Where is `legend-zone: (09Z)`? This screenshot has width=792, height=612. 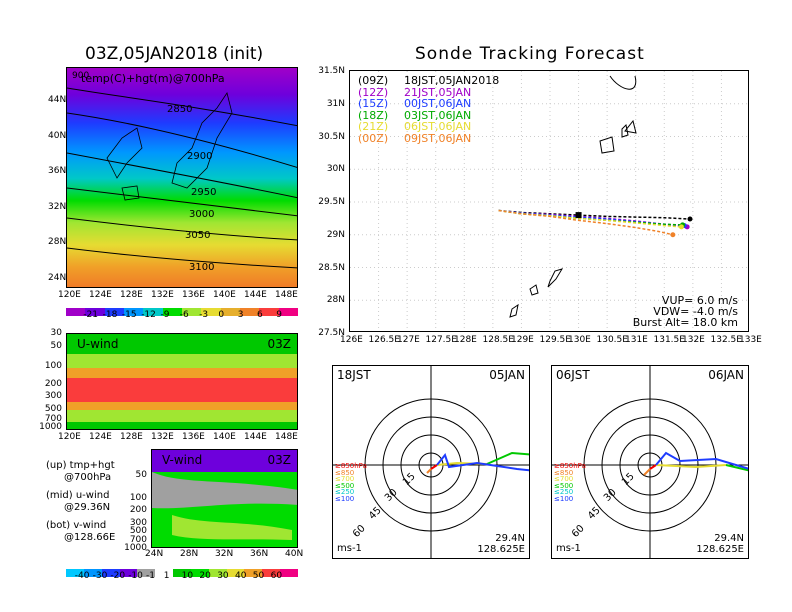 legend-zone: (09Z) is located at coordinates (373, 80).